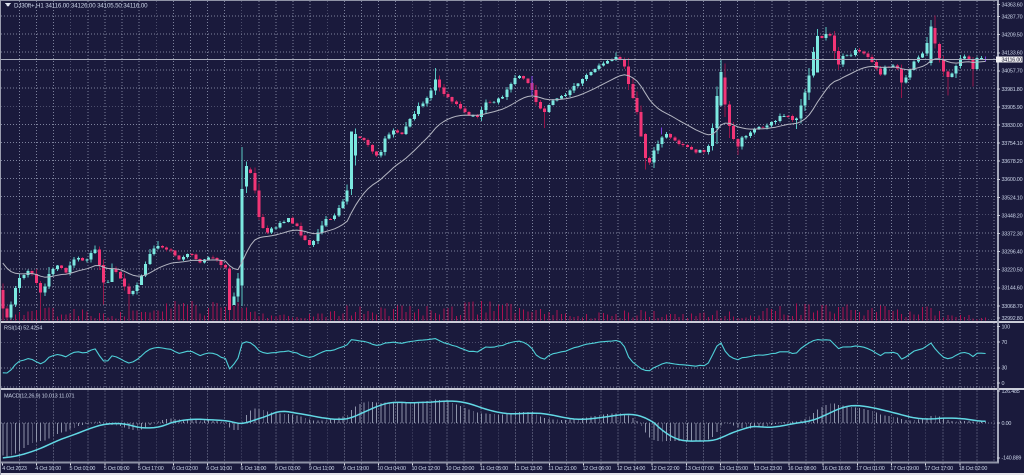 The image size is (1024, 475). I want to click on svg-text: 16 Oct 16:00, so click(836, 469).